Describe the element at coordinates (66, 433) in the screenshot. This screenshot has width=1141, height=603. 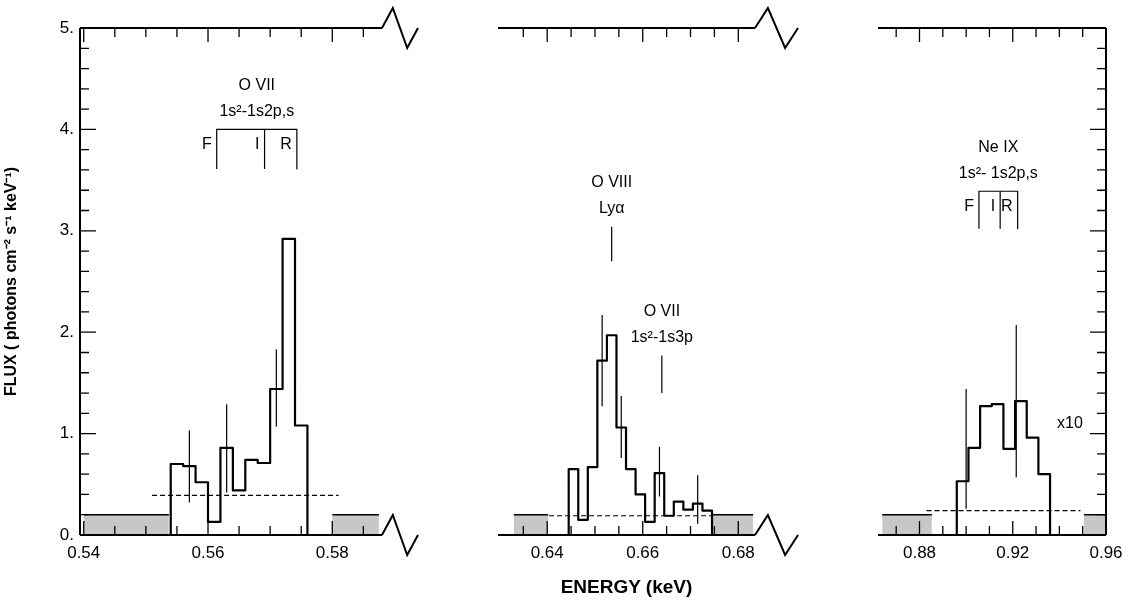
I see `y-tick-label: 1.` at that location.